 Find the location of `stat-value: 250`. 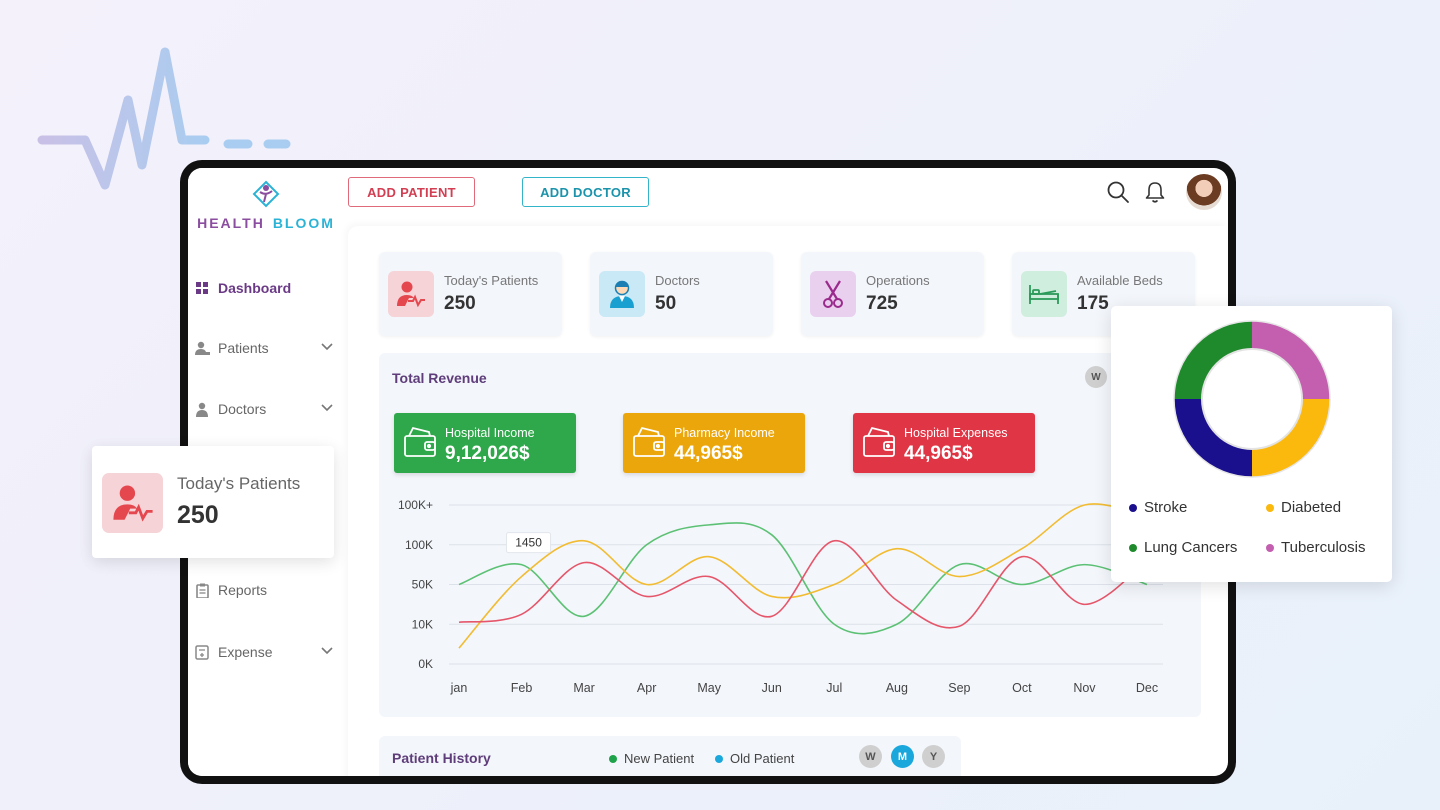

stat-value: 250 is located at coordinates (460, 303).